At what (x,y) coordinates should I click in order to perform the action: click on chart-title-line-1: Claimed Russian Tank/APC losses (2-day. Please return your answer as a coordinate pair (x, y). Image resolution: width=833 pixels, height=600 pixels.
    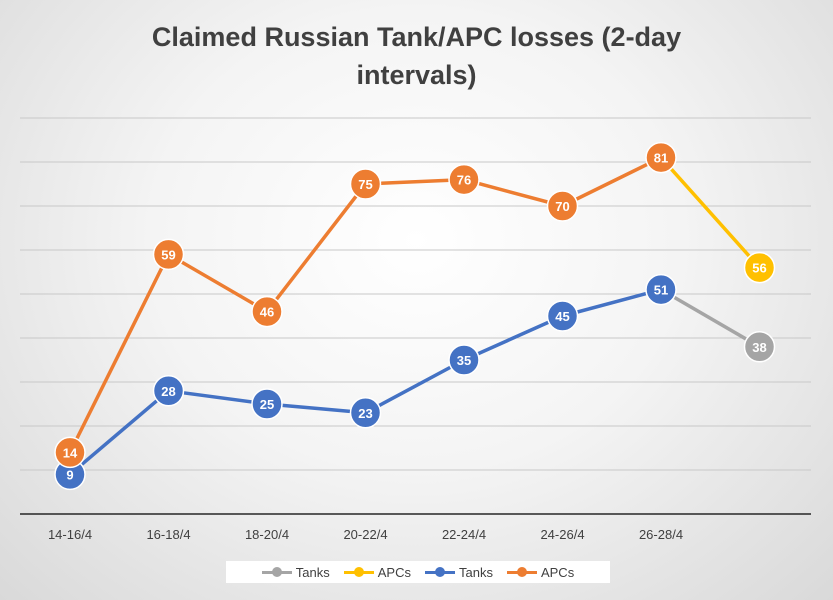
    Looking at the image, I should click on (416, 37).